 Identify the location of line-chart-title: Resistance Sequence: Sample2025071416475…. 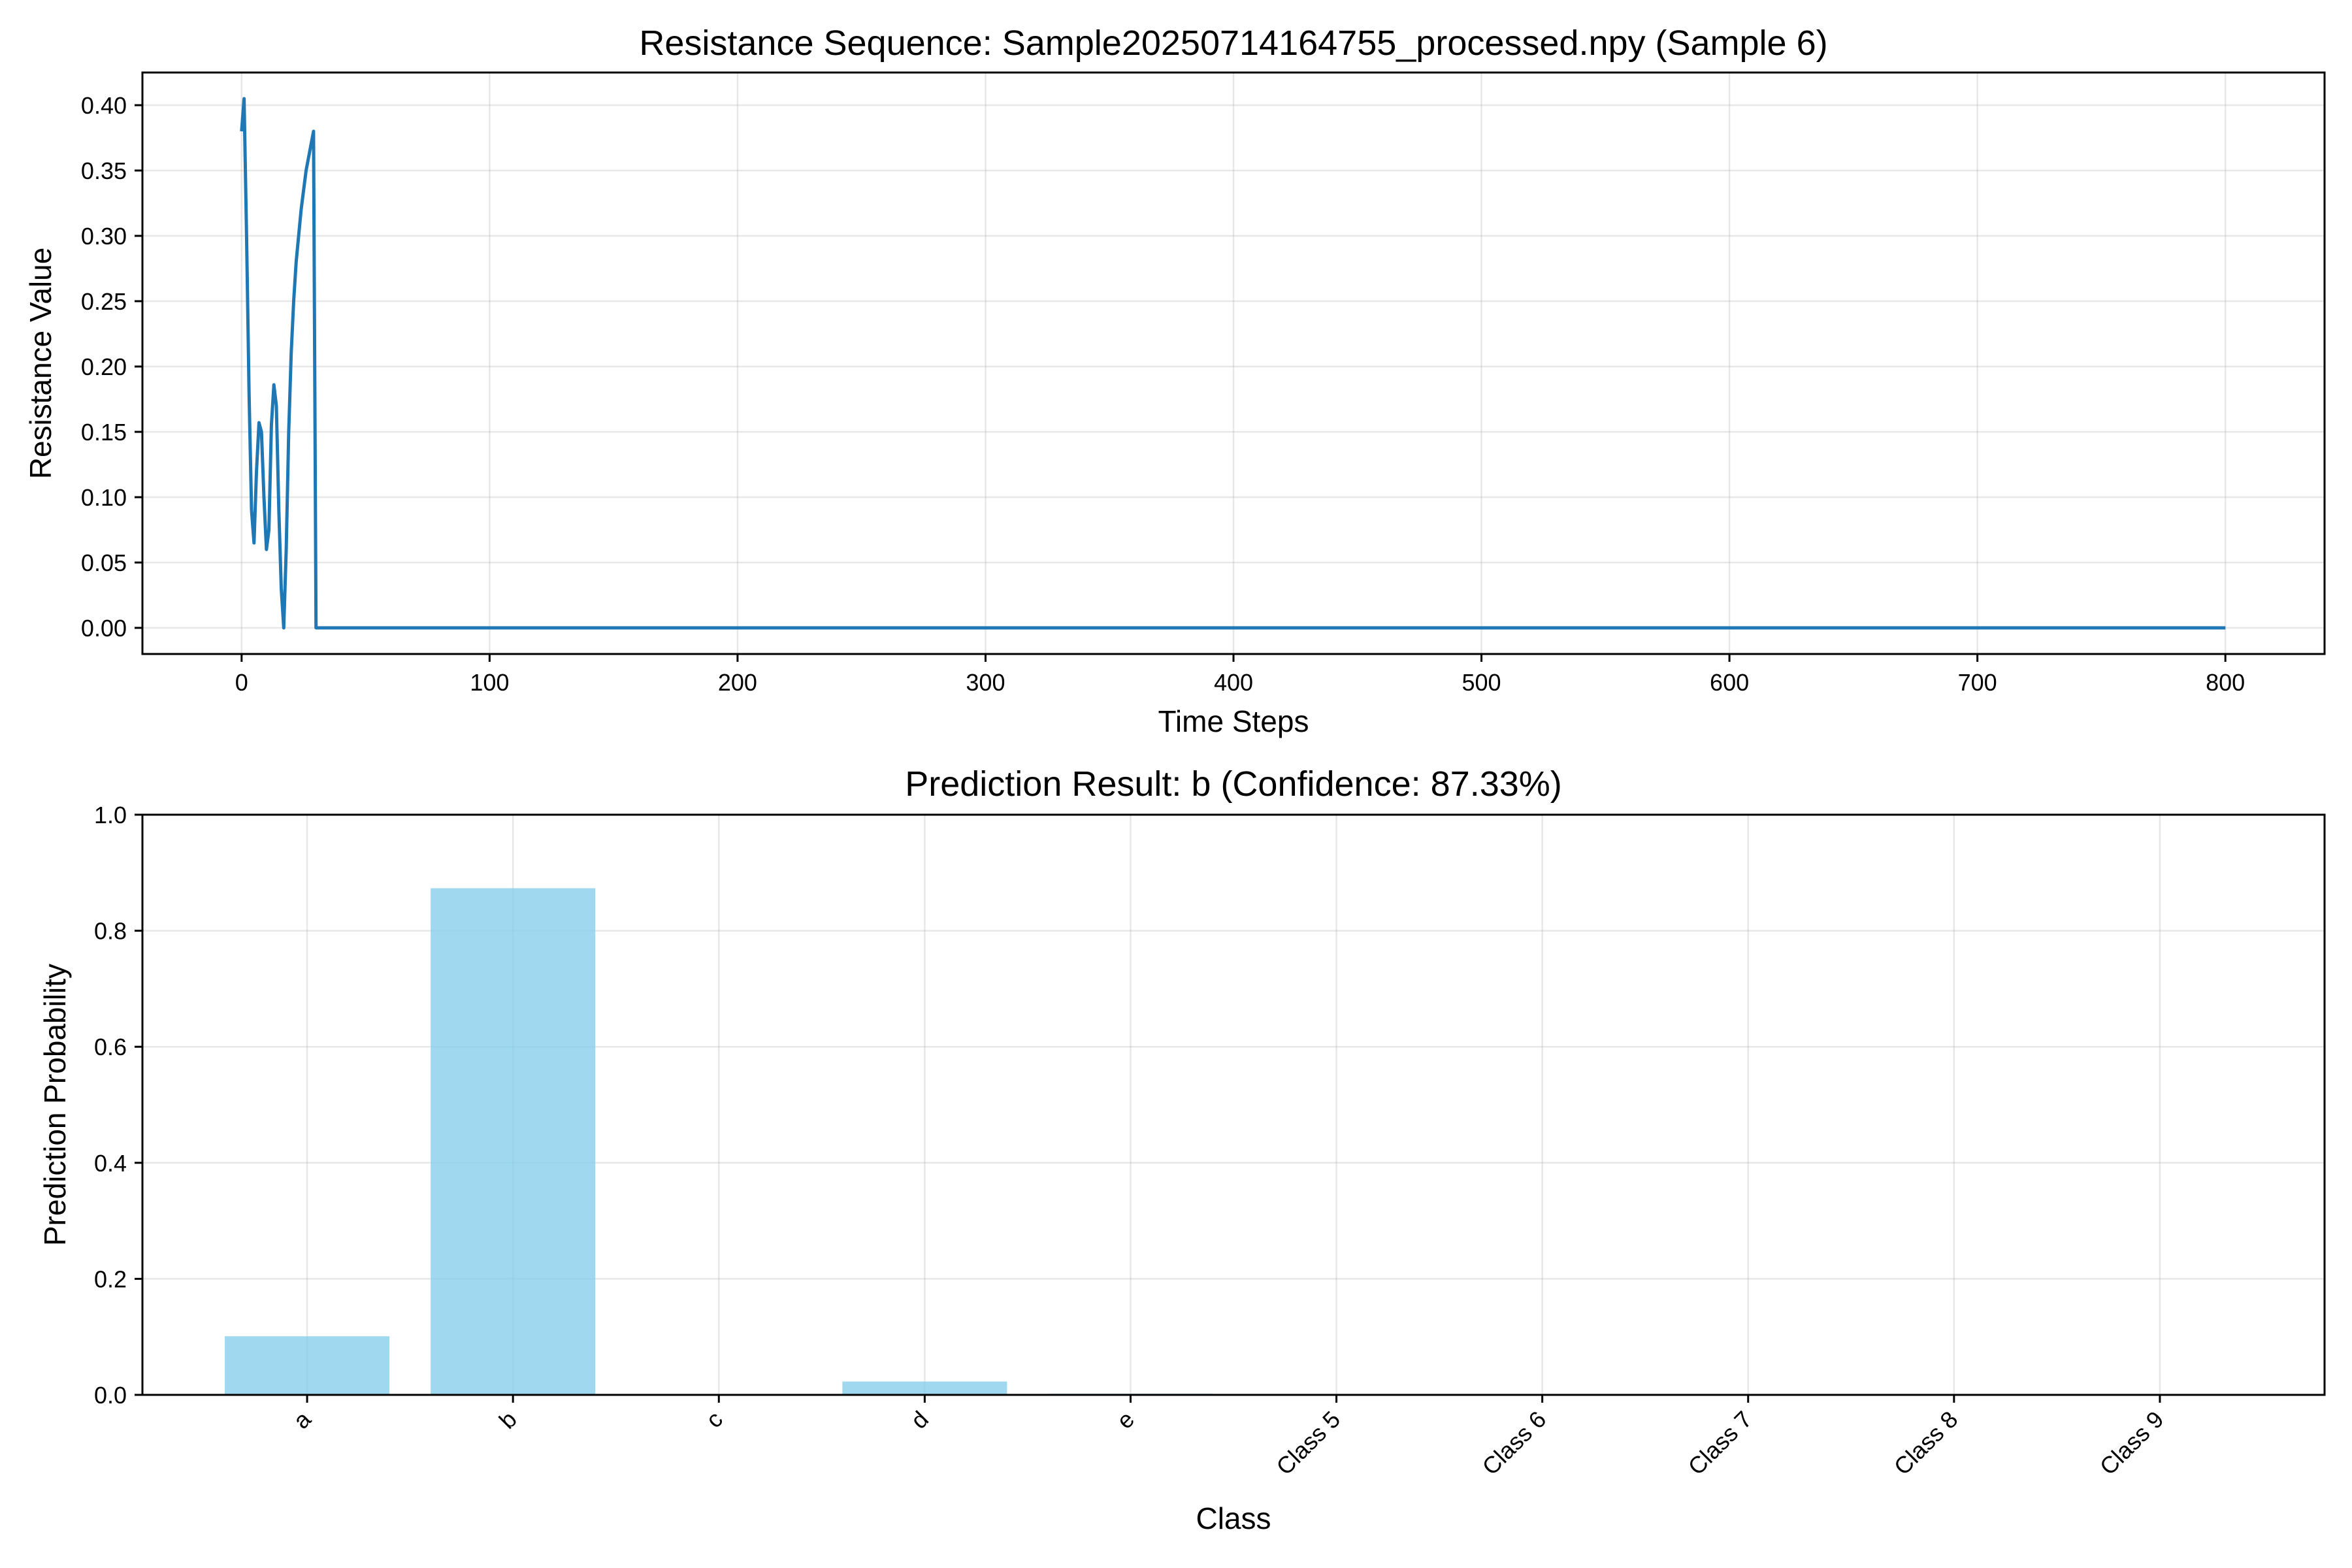
(1233, 43).